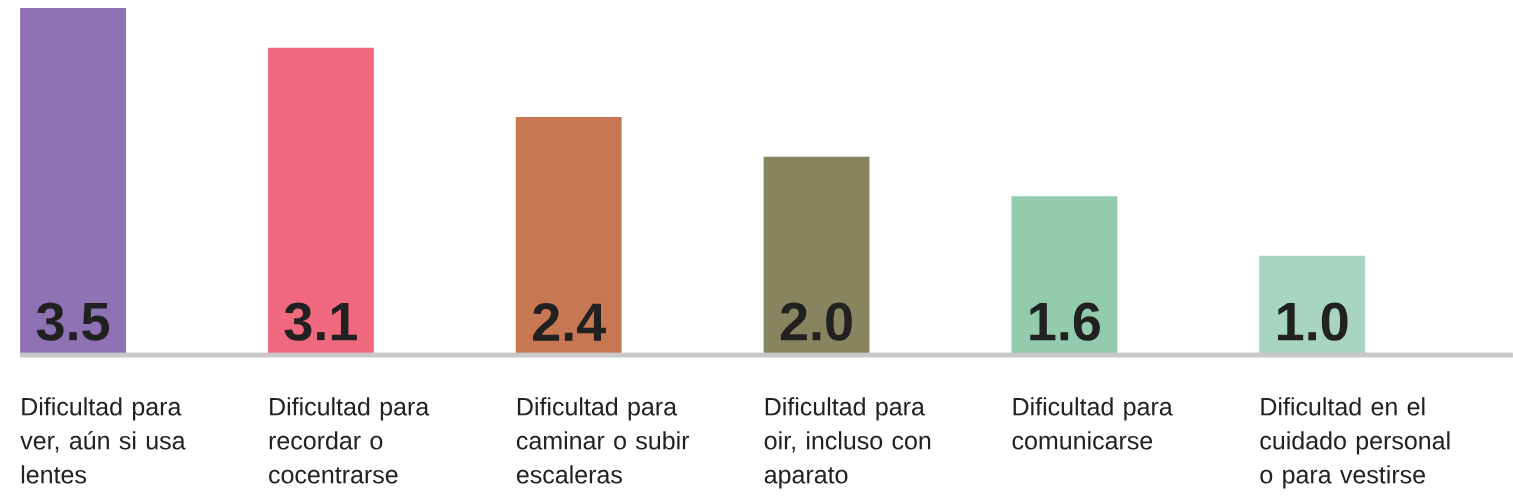  What do you see at coordinates (1313, 321) in the screenshot?
I see `data-label: 1.0` at bounding box center [1313, 321].